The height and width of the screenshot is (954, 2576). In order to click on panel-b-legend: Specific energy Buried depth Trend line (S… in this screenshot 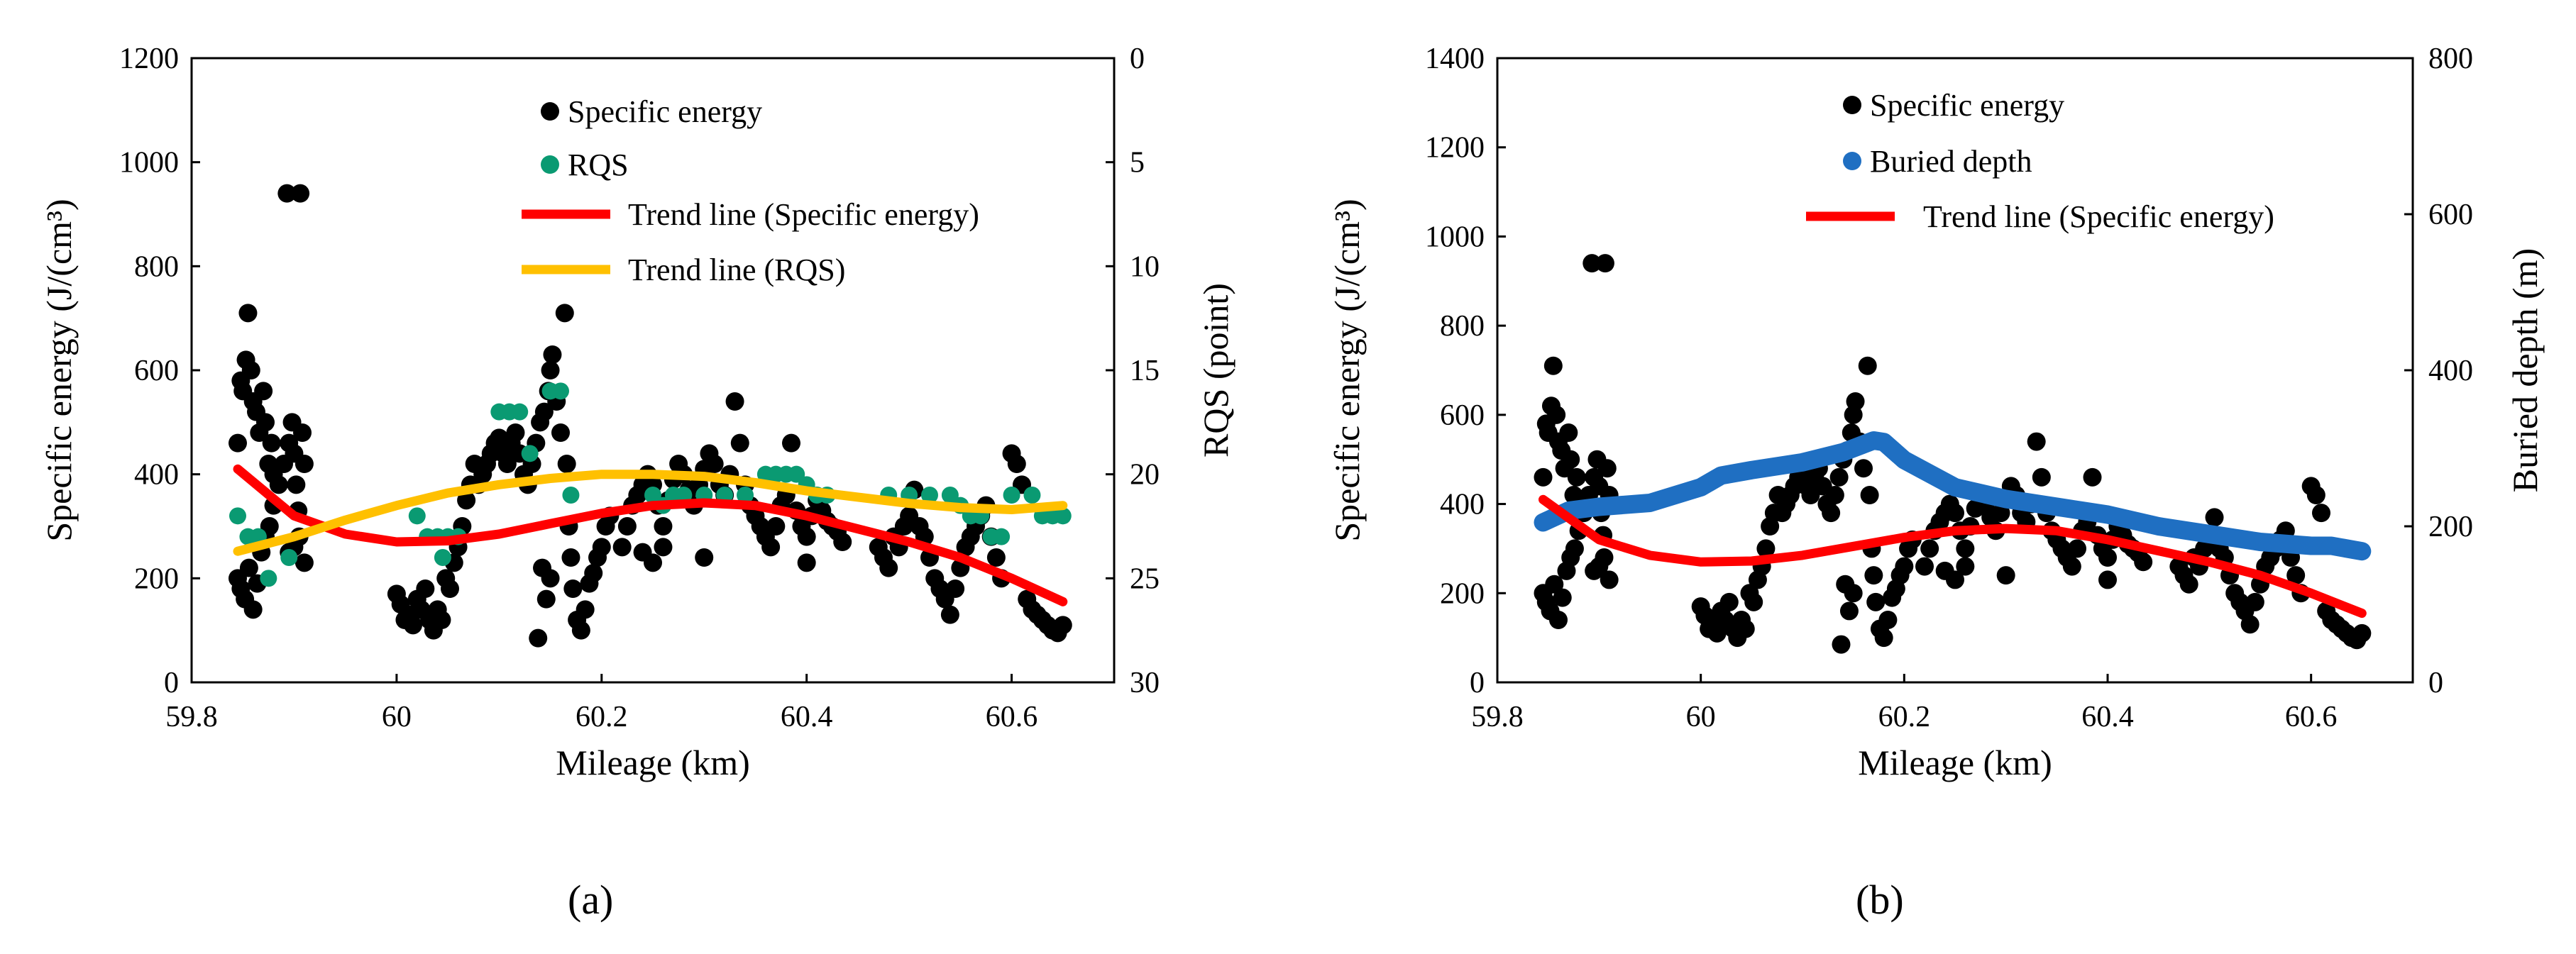, I will do `click(2040, 161)`.